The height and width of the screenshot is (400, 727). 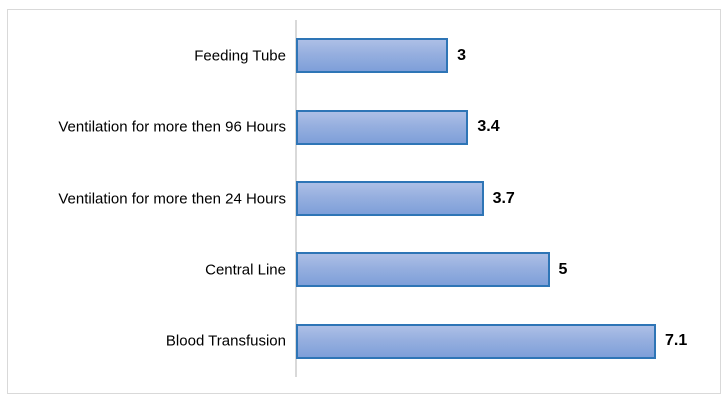 What do you see at coordinates (563, 269) in the screenshot?
I see `value-label: 5` at bounding box center [563, 269].